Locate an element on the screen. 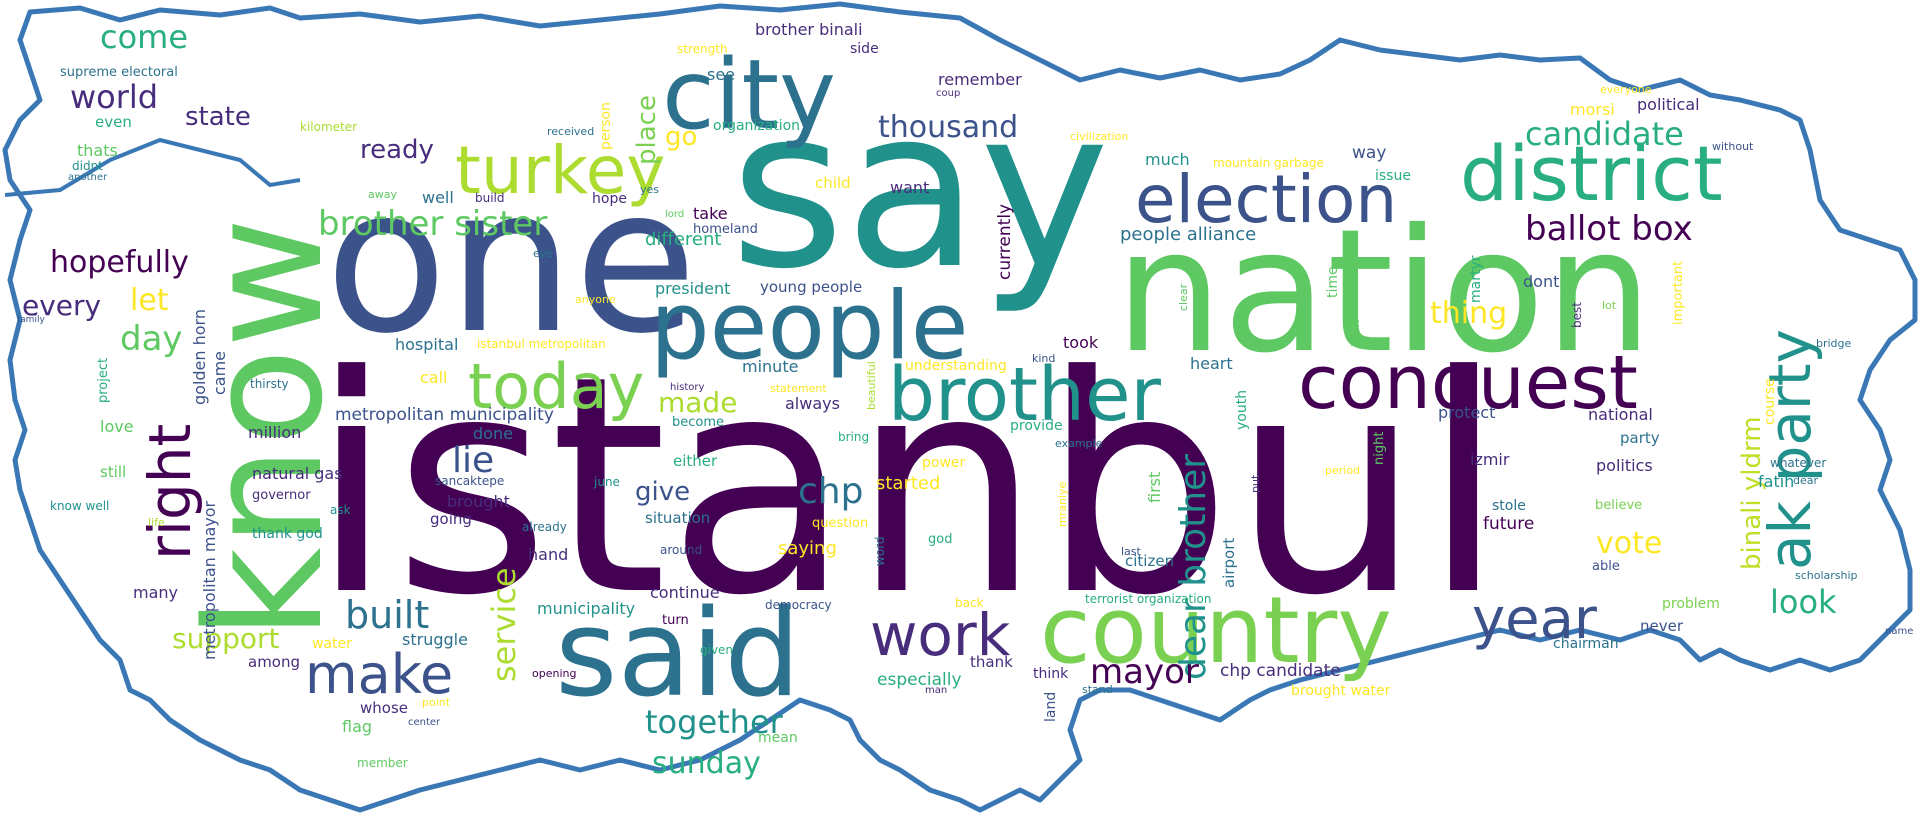 This screenshot has width=1920, height=826. word-person: person is located at coordinates (606, 126).